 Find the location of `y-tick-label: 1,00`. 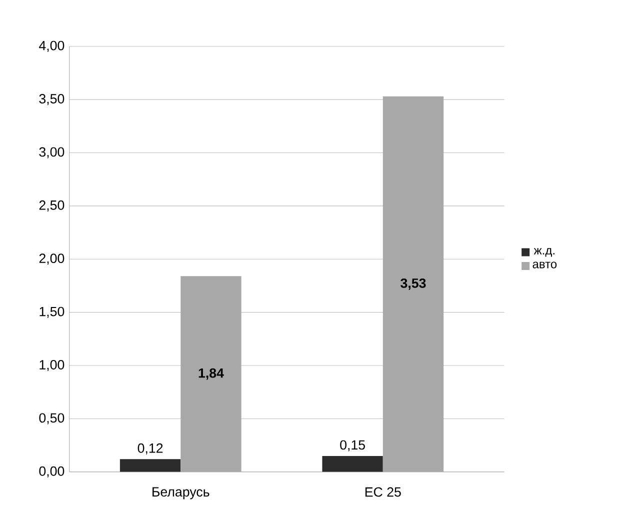

y-tick-label: 1,00 is located at coordinates (52, 365).